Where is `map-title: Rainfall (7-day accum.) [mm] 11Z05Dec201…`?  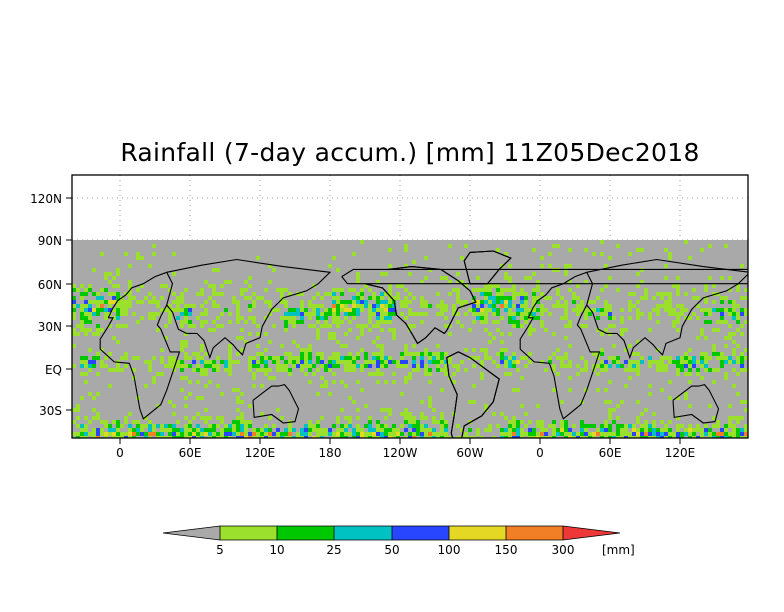
map-title: Rainfall (7-day accum.) [mm] 11Z05Dec201… is located at coordinates (410, 152).